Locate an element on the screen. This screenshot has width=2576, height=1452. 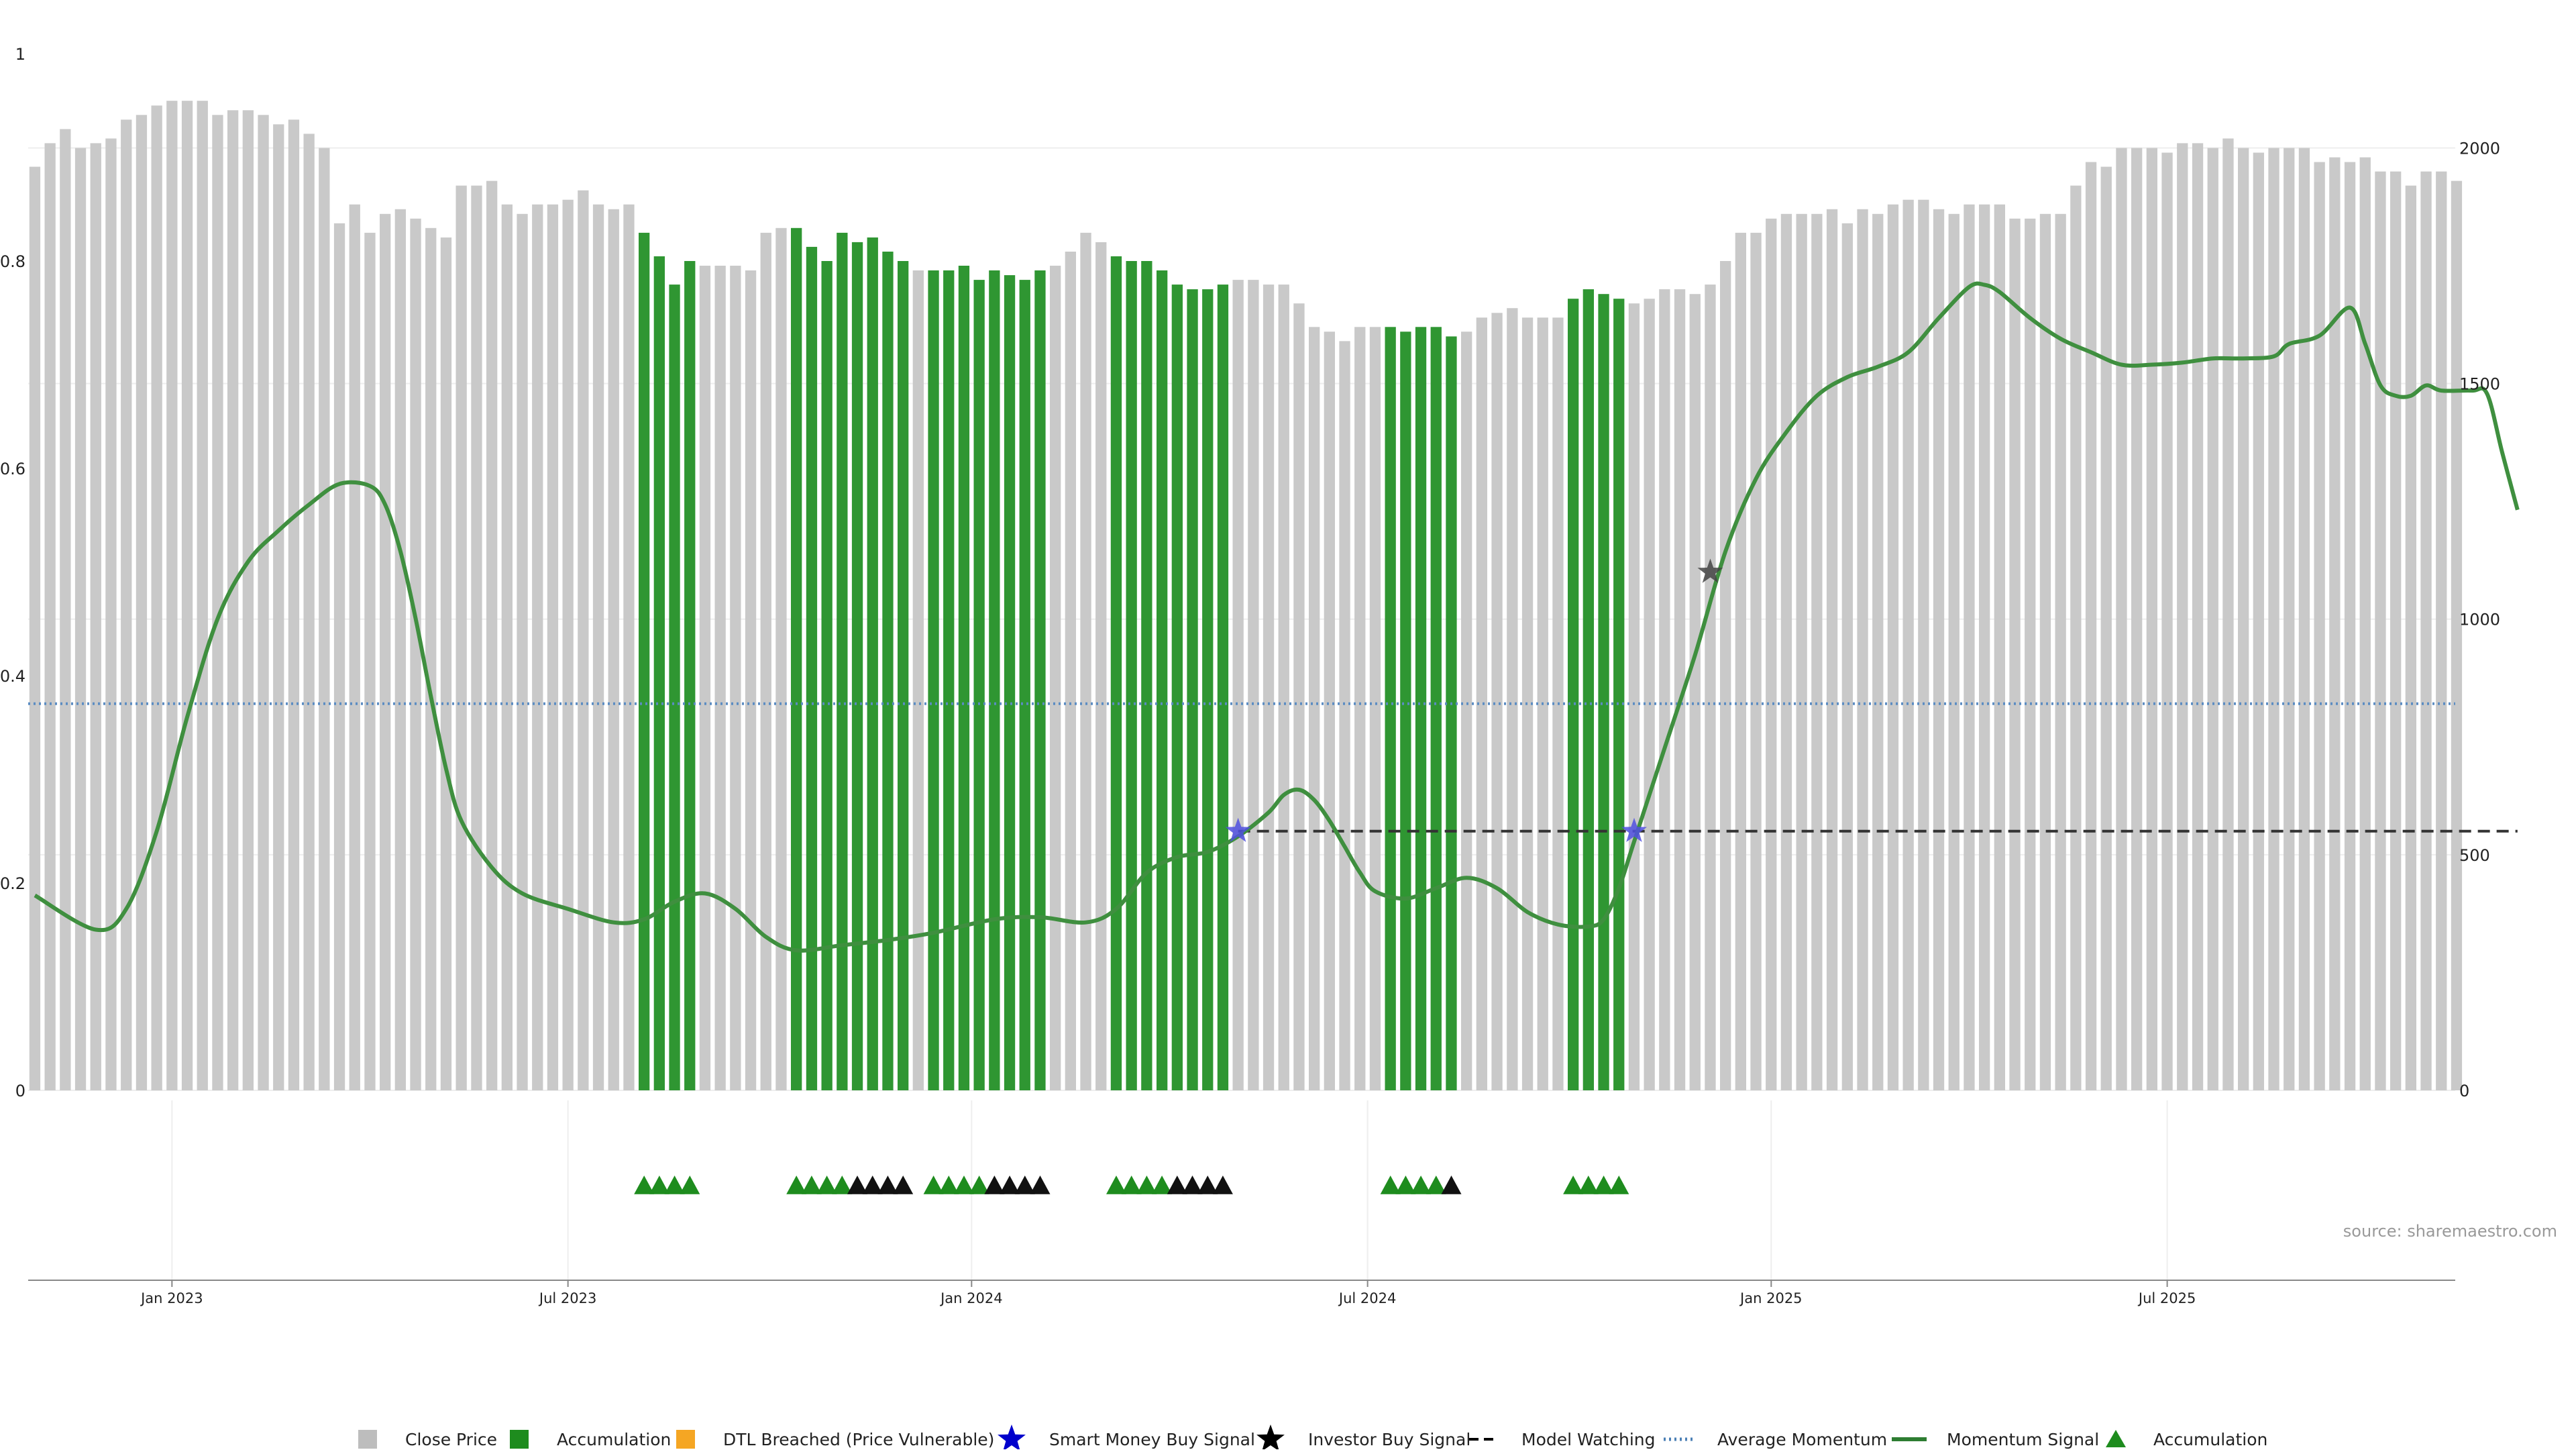
y-right-tick-label: 500 is located at coordinates (2474, 856).